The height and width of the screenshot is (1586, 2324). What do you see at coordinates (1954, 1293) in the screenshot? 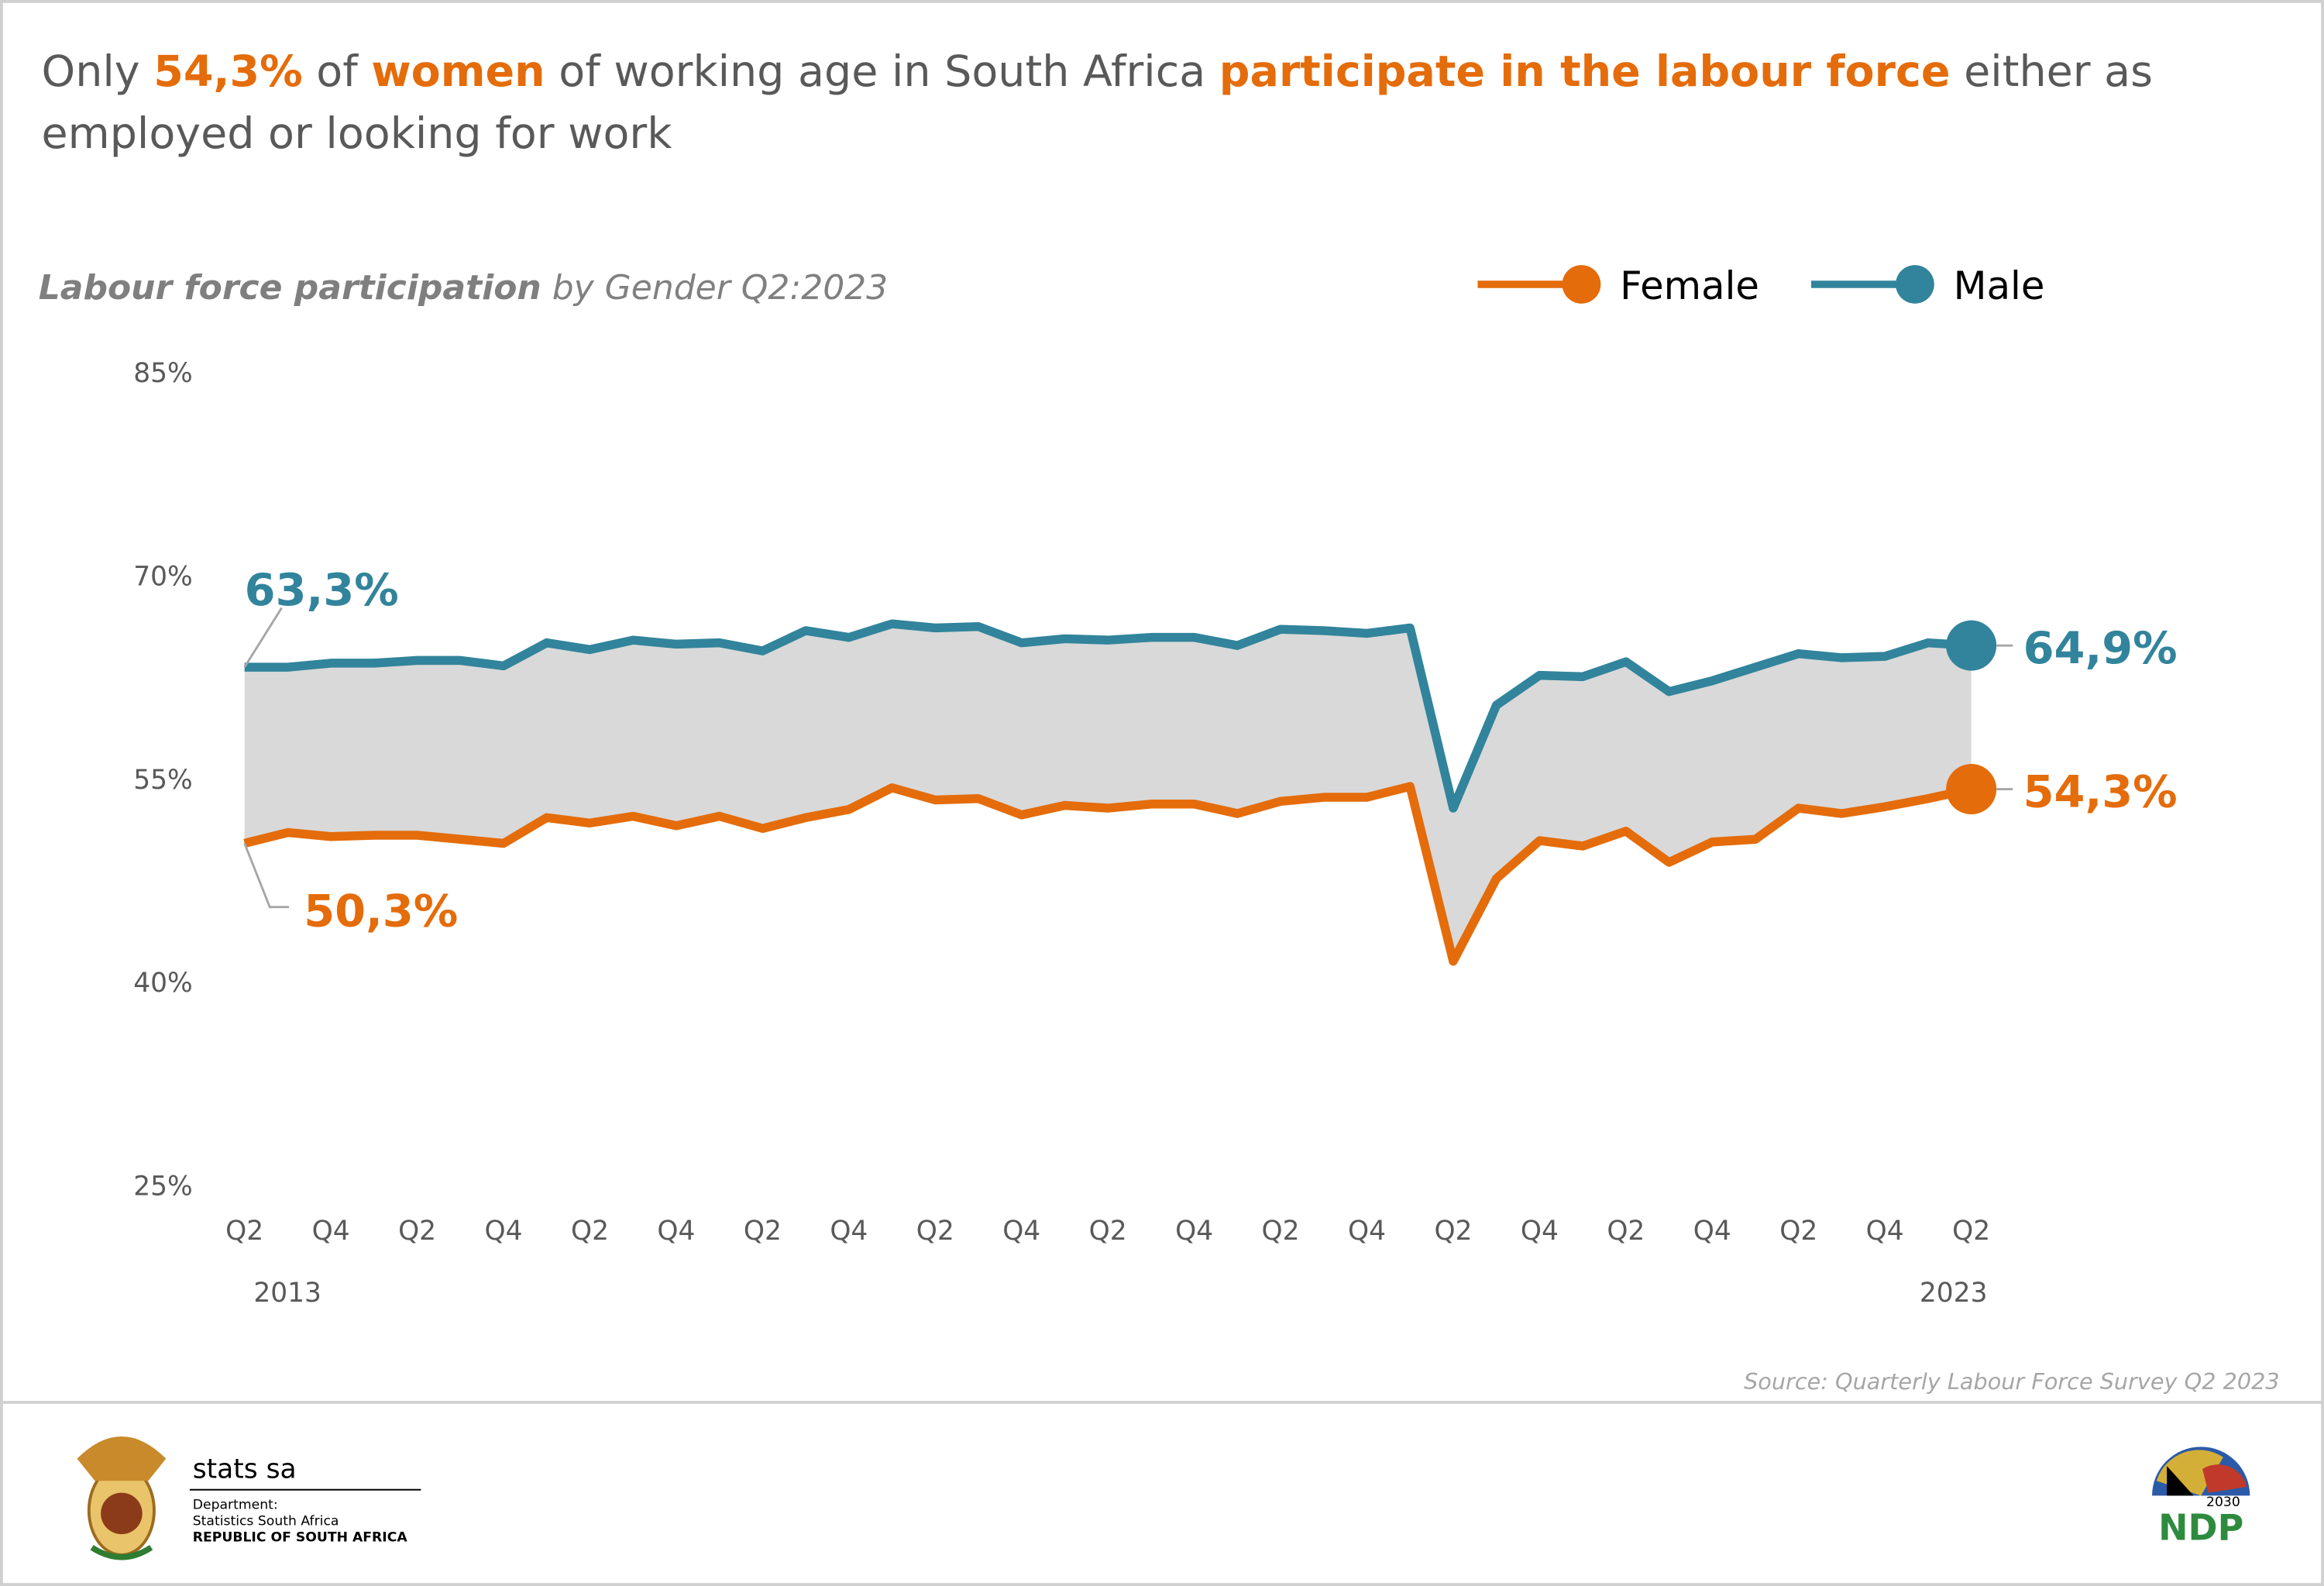
I see `x-year-label: 2023` at bounding box center [1954, 1293].